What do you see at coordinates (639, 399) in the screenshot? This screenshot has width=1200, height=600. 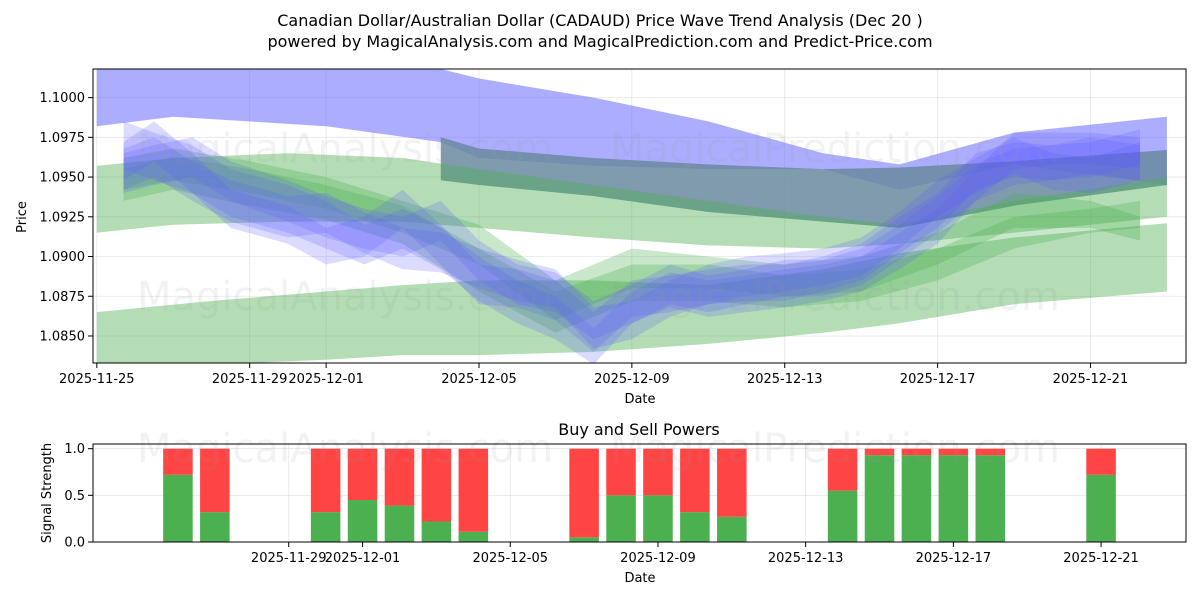 I see `price-x-label: Date` at bounding box center [639, 399].